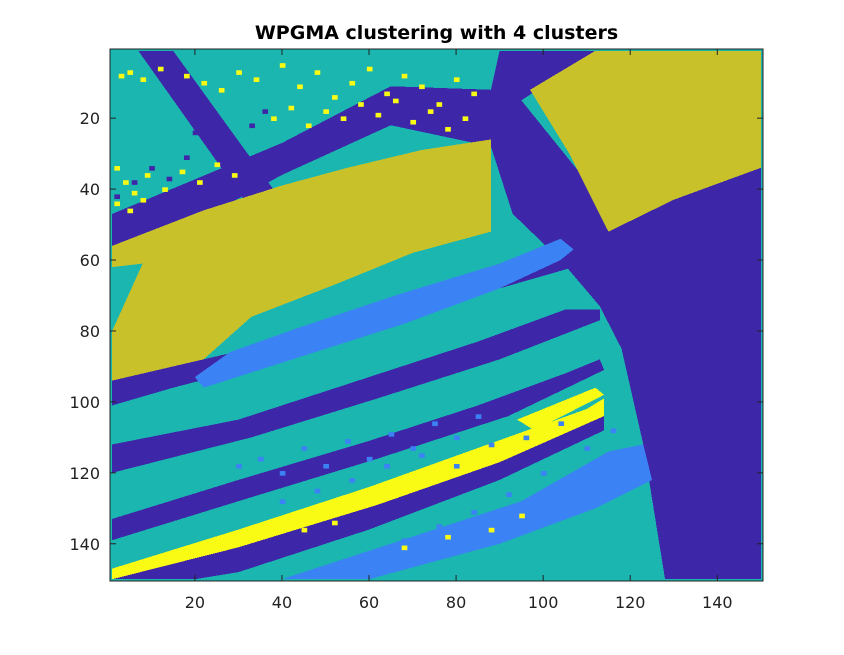 The height and width of the screenshot is (655, 844). I want to click on x-tick-label: 120, so click(630, 602).